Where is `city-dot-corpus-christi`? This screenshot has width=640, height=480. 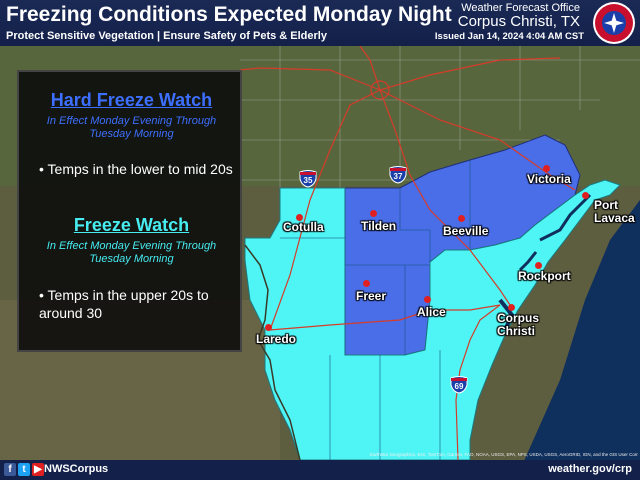 city-dot-corpus-christi is located at coordinates (511, 307).